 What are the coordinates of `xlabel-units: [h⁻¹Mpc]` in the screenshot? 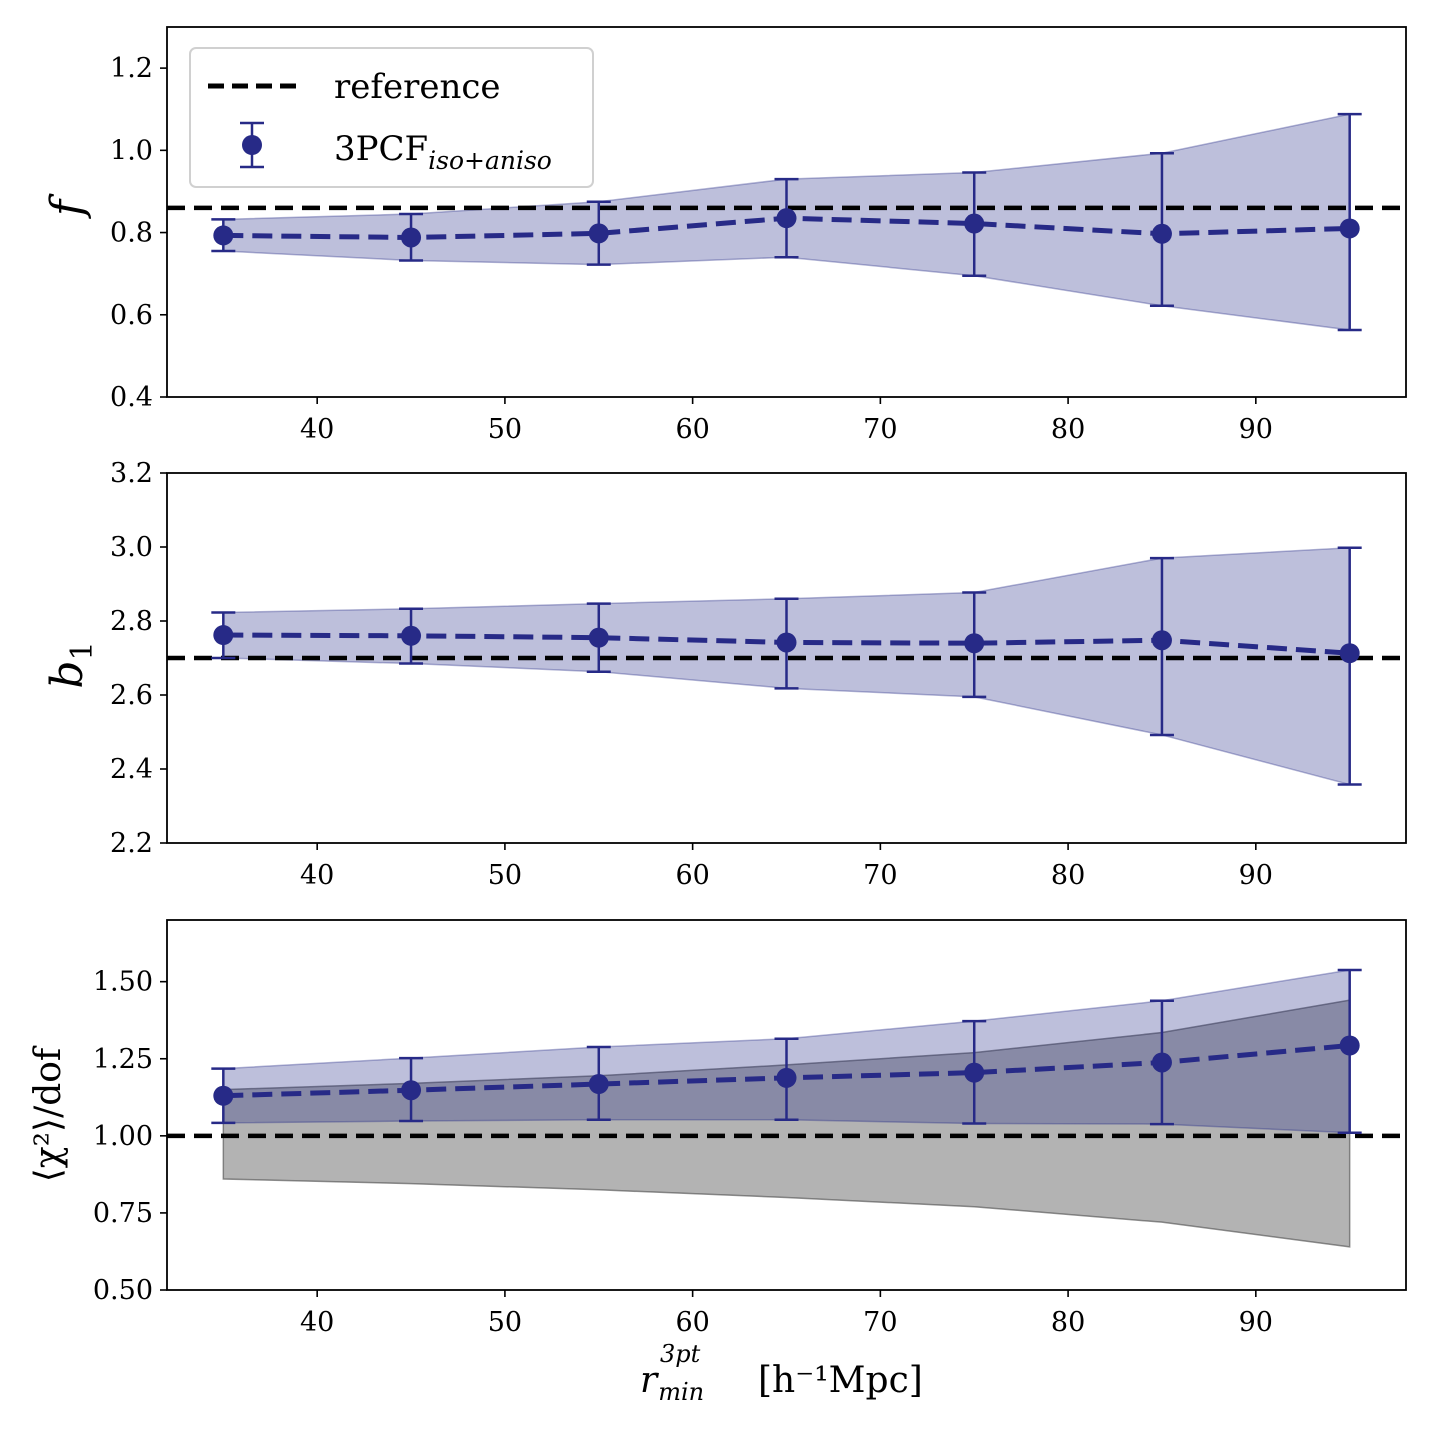 It's located at (840, 1380).